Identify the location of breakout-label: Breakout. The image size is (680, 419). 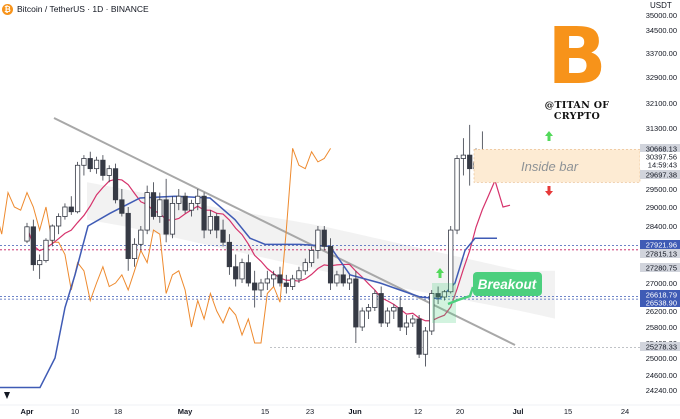
(507, 284).